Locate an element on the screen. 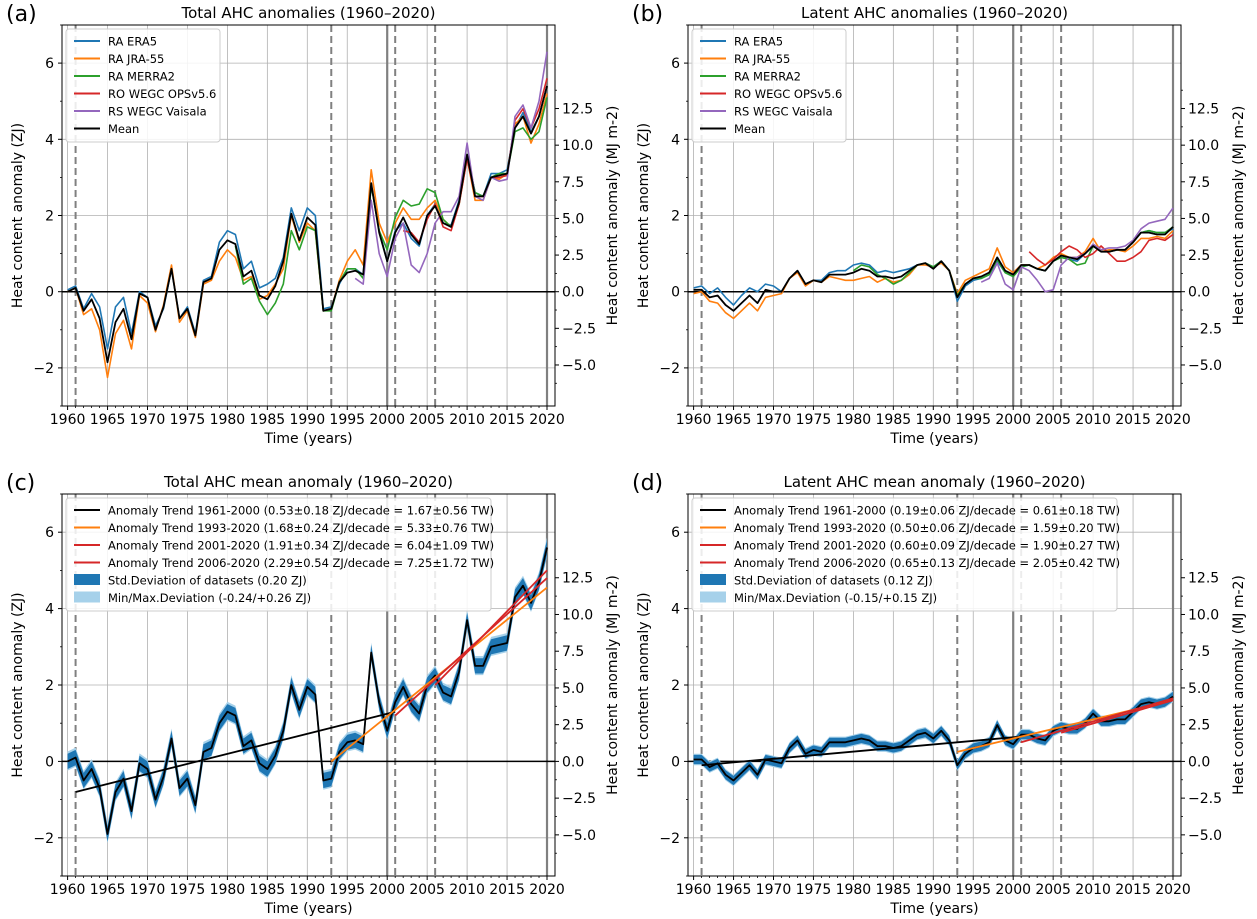 The image size is (1257, 919). legend-label: Mean is located at coordinates (749, 129).